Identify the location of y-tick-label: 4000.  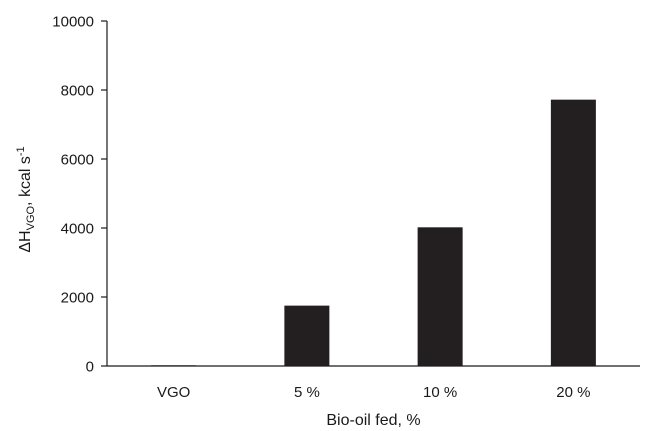
(77, 229).